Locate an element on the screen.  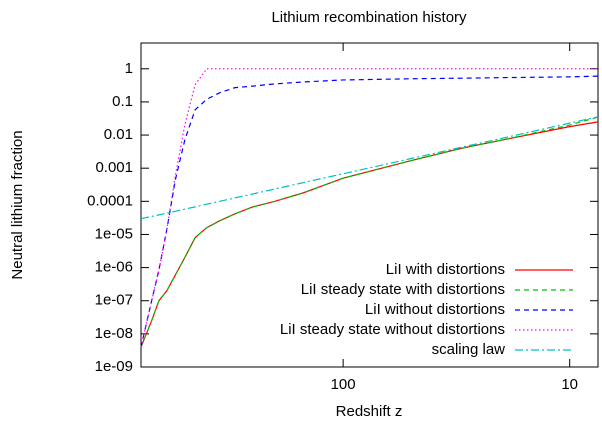
y-tick-label: 0.01 is located at coordinates (118, 134).